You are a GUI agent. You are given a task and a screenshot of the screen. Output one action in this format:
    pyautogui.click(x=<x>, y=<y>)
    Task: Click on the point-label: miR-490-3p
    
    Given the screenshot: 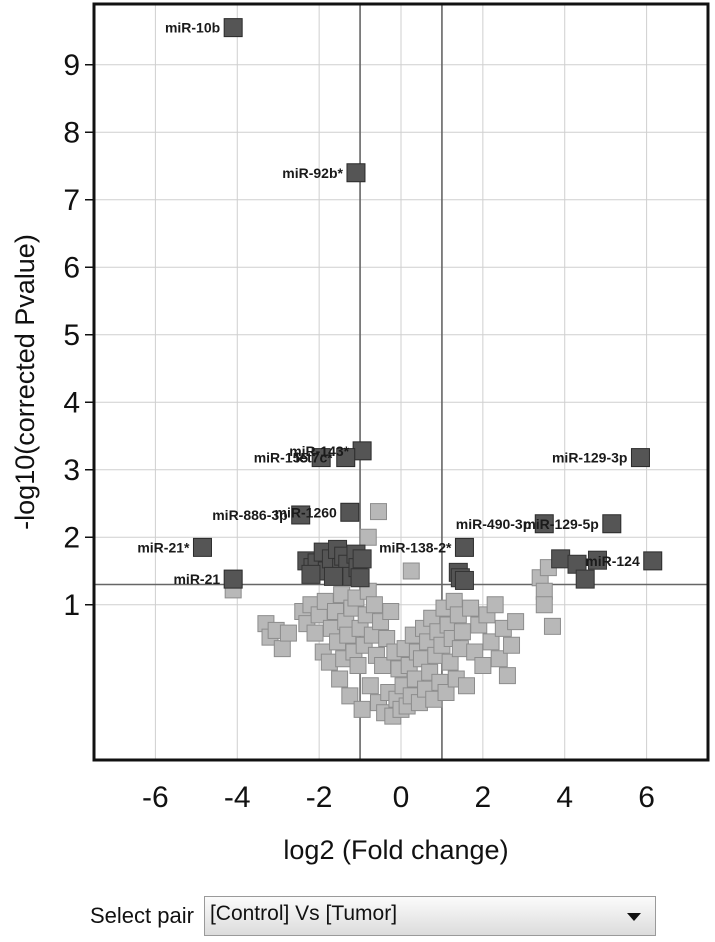 What is the action you would take?
    pyautogui.click(x=493, y=524)
    